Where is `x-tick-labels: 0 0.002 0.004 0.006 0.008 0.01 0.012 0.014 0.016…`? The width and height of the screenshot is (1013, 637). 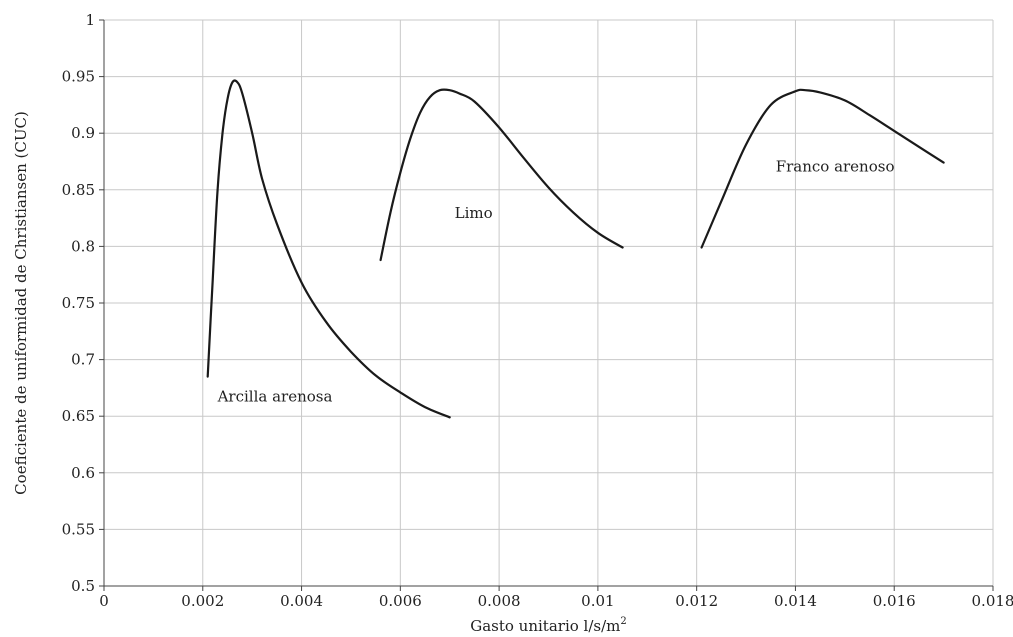 x-tick-labels: 0 0.002 0.004 0.006 0.008 0.01 0.012 0.014 0.016… is located at coordinates (556, 601).